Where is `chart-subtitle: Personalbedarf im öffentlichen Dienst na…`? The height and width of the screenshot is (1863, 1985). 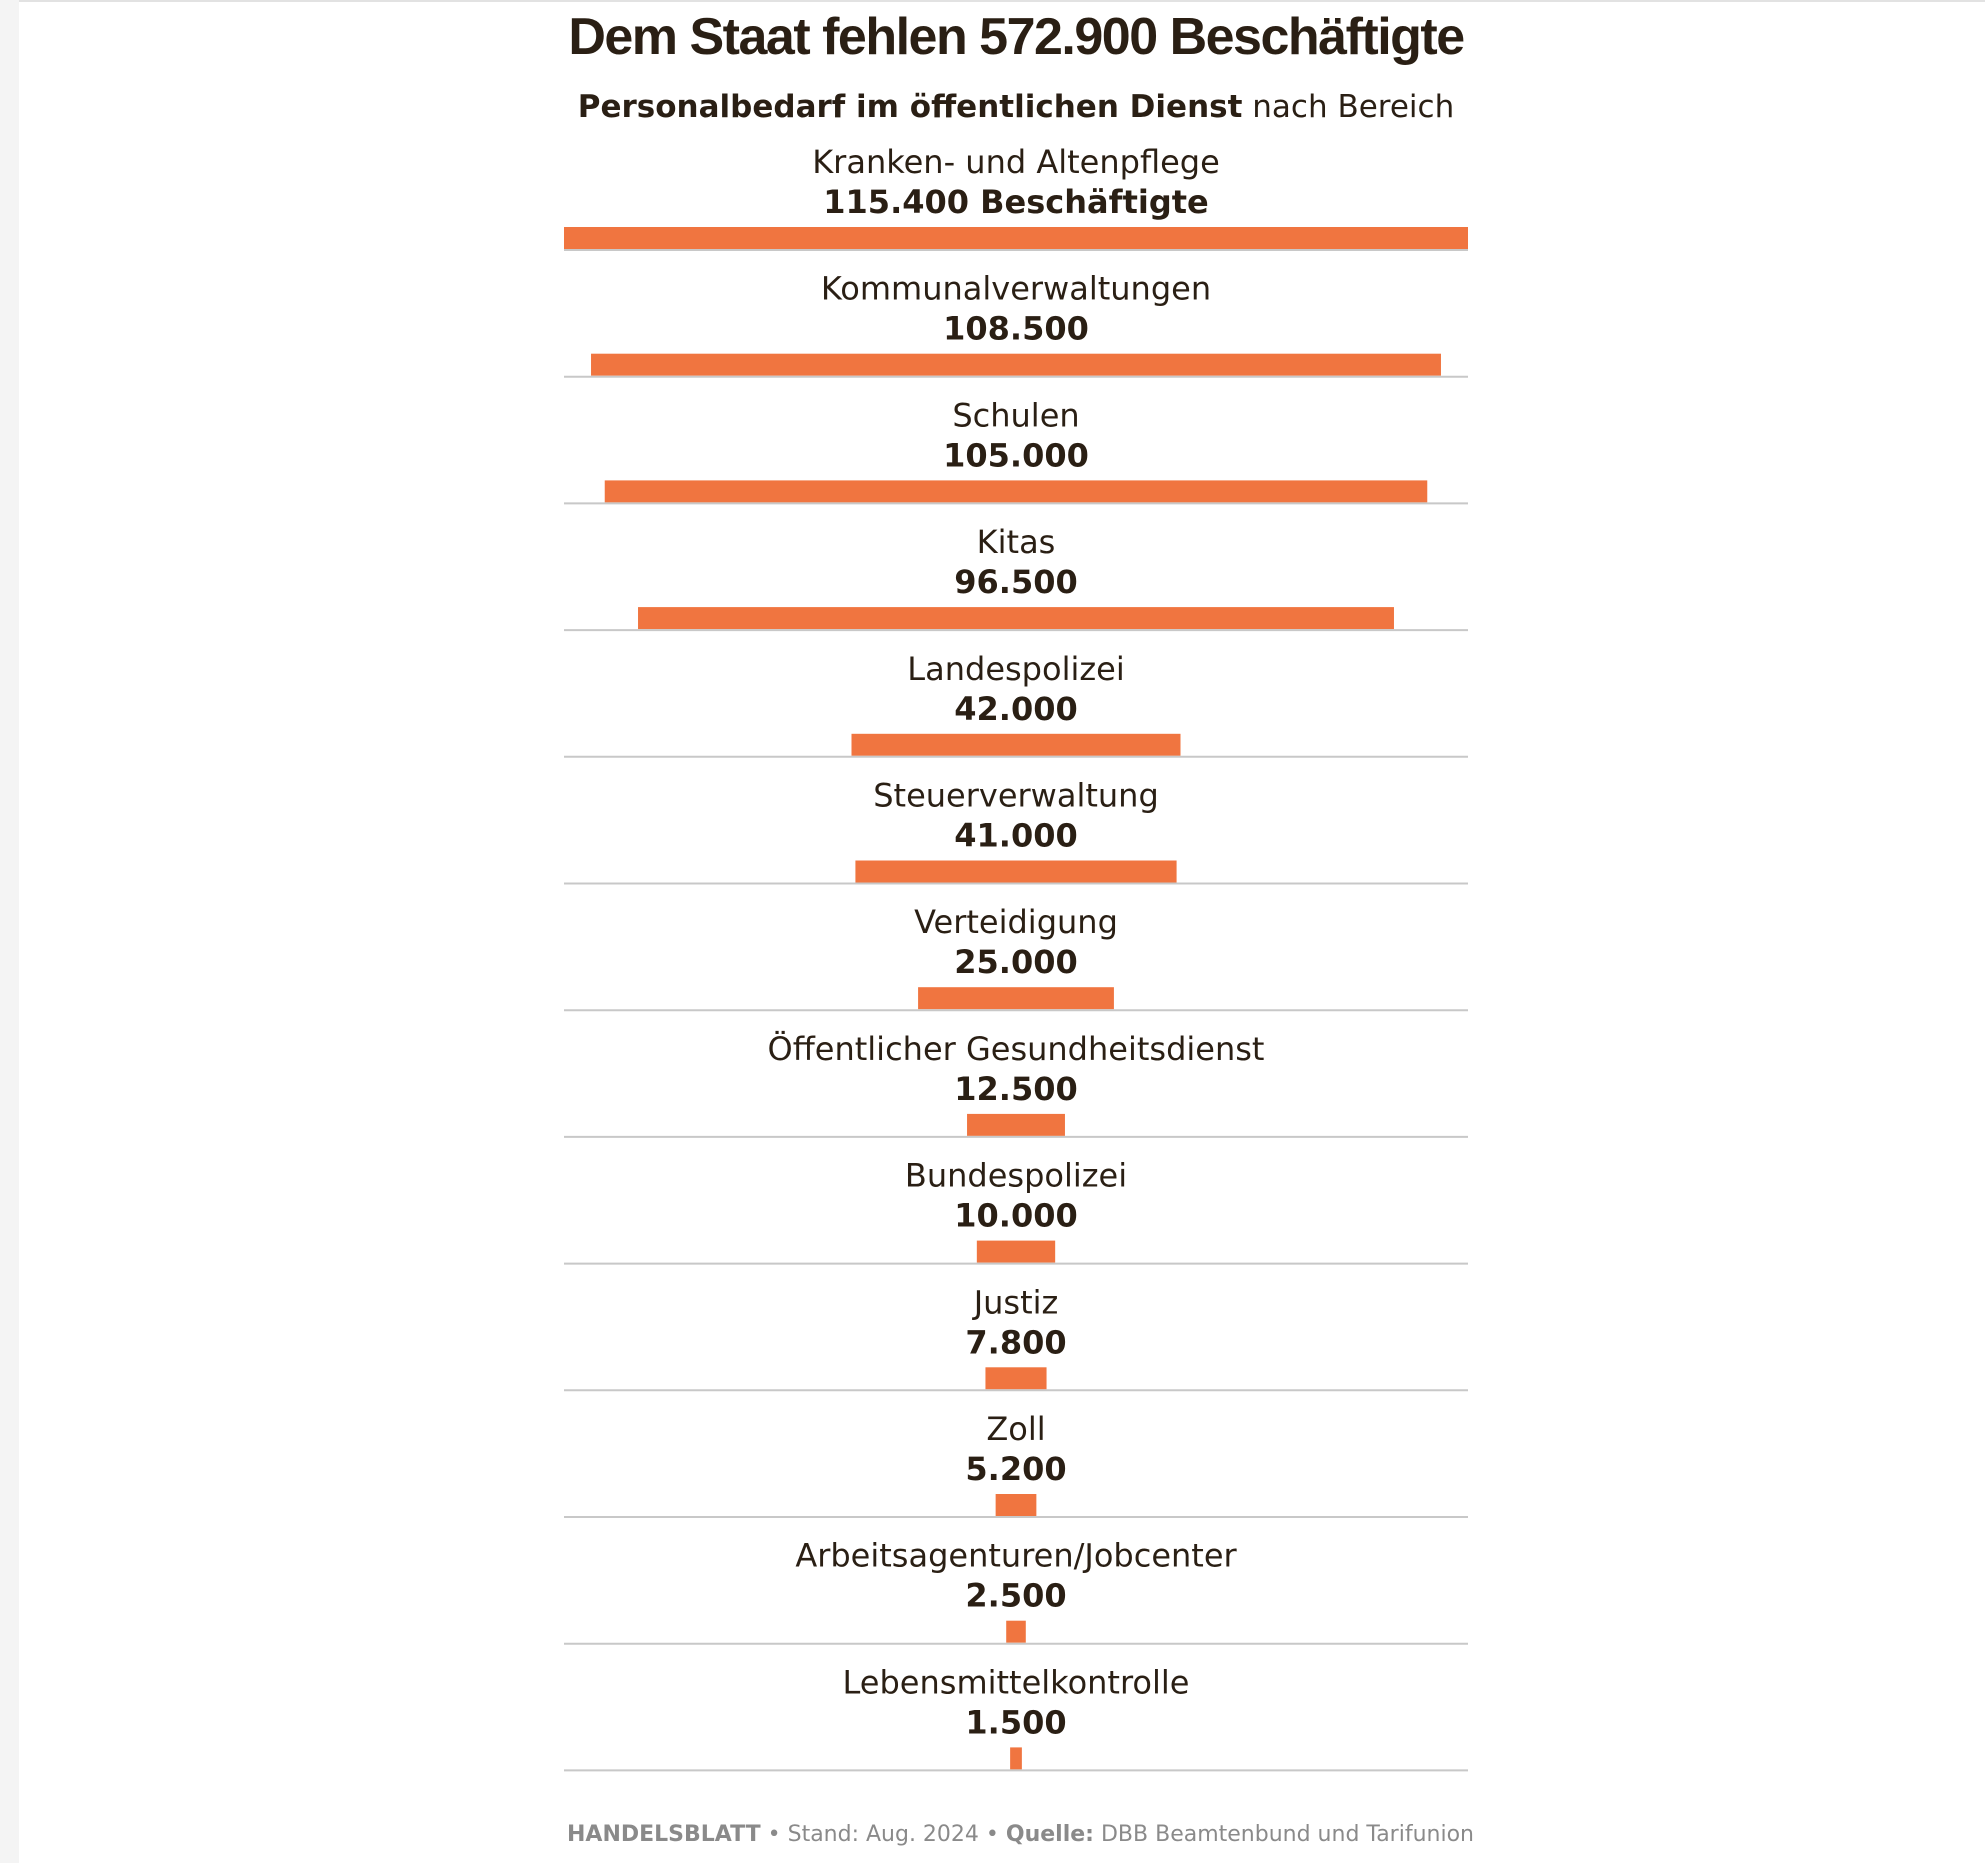 chart-subtitle: Personalbedarf im öffentlichen Dienst na… is located at coordinates (1016, 107).